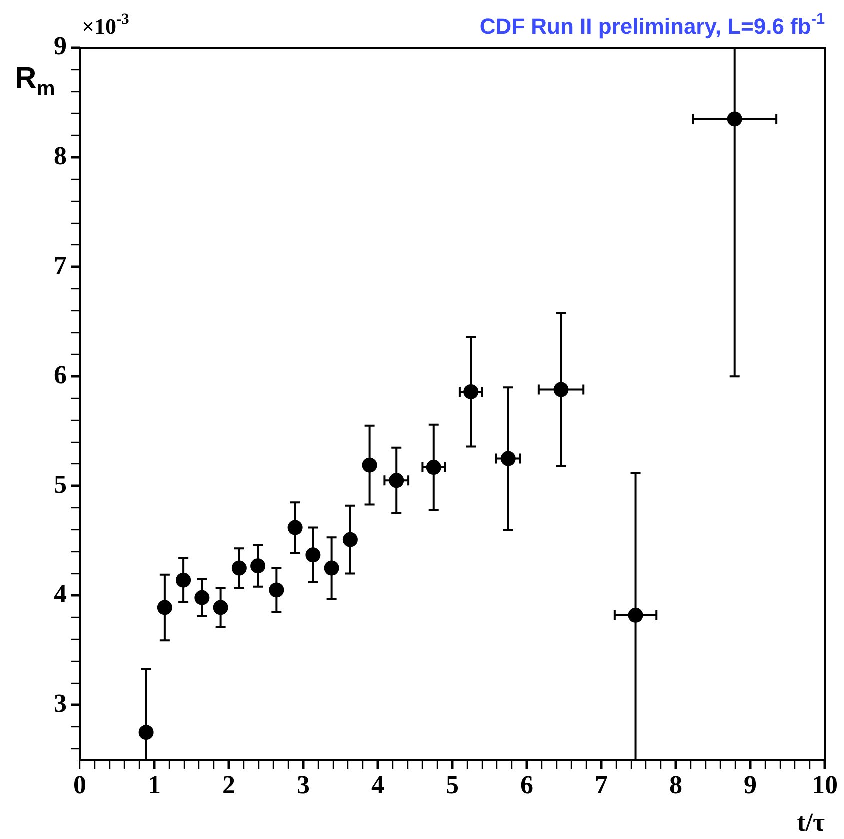 This screenshot has width=844, height=839. What do you see at coordinates (750, 785) in the screenshot?
I see `x-tick-label: 9` at bounding box center [750, 785].